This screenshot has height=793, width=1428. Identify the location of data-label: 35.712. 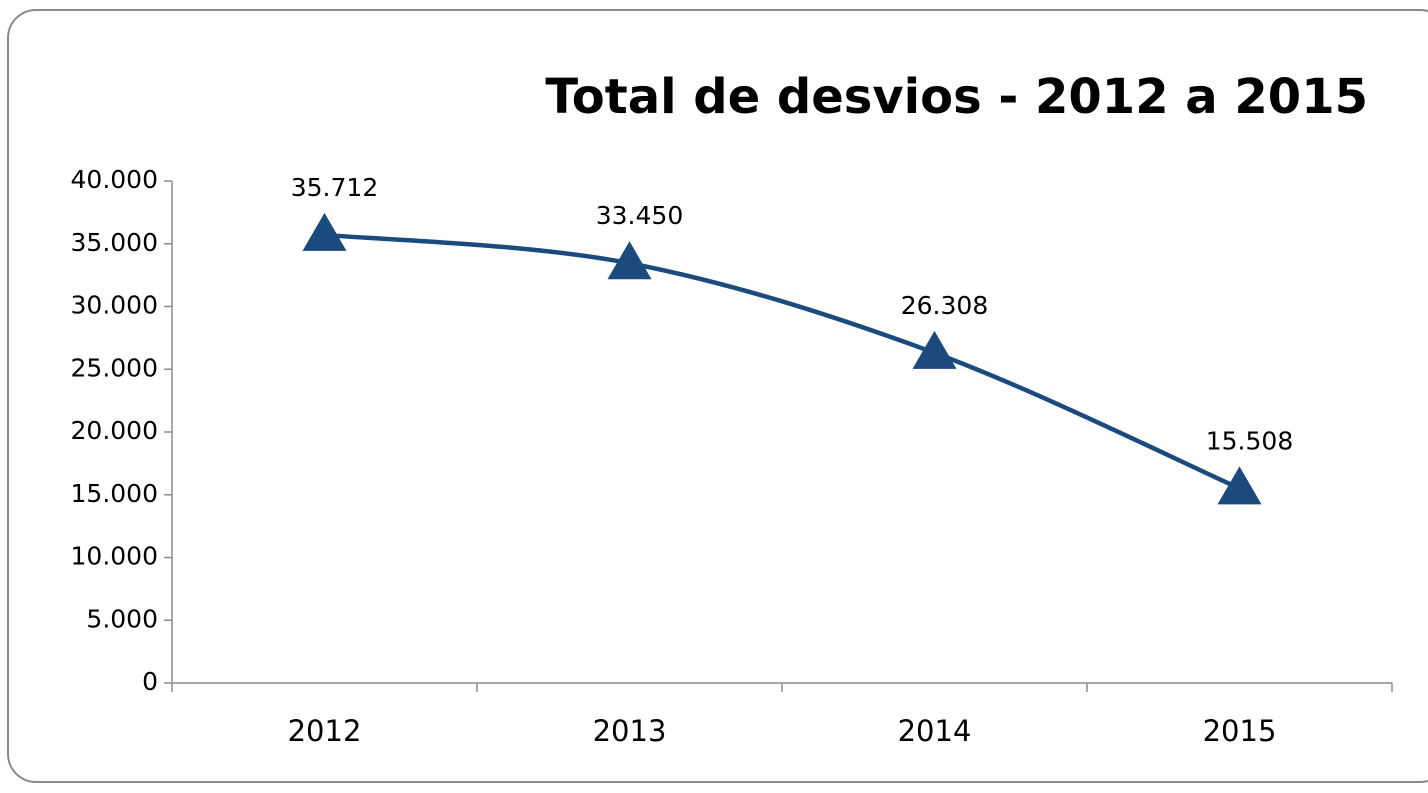
(334, 187).